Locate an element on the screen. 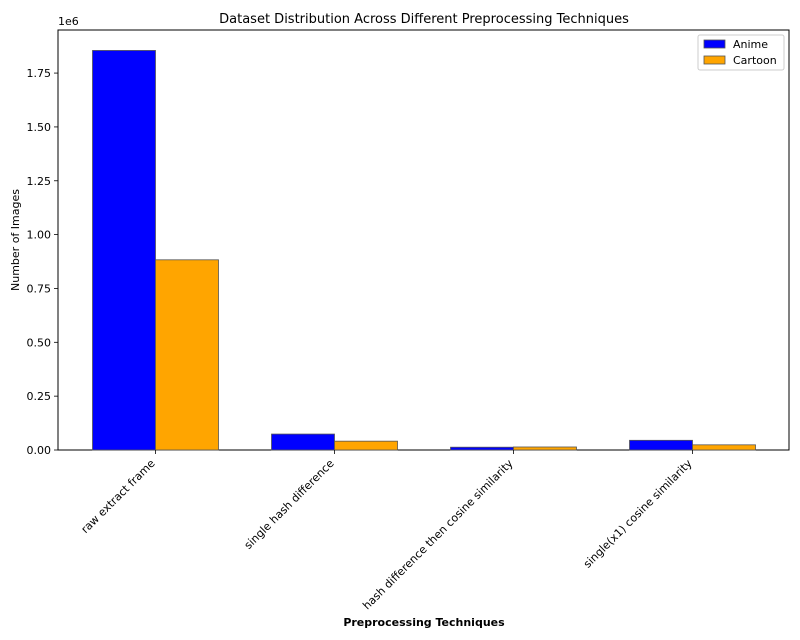 The image size is (800, 640). y-tick-label: 1.25 is located at coordinates (39, 181).